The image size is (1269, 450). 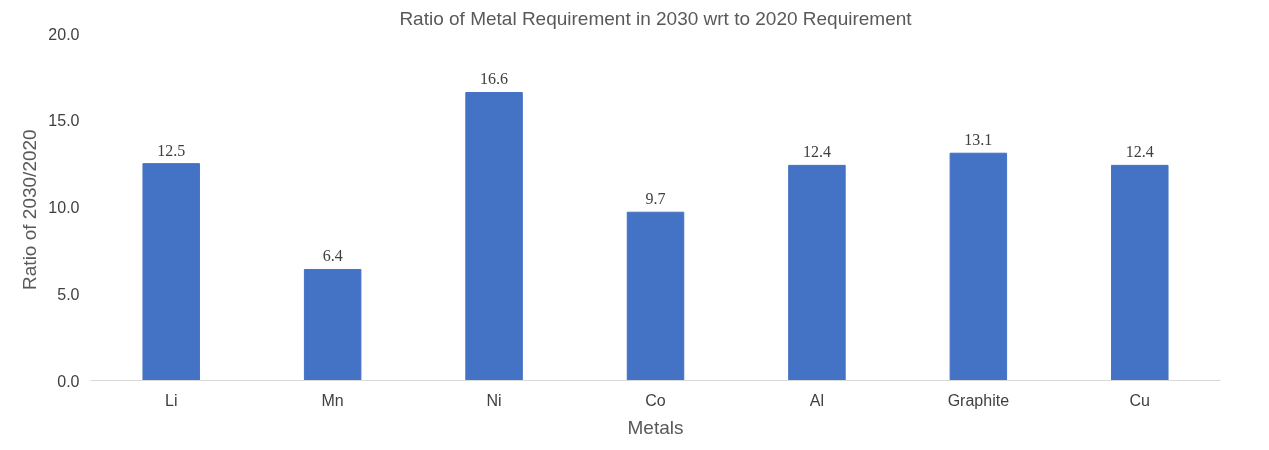 I want to click on x-tick-label: Li, so click(x=171, y=400).